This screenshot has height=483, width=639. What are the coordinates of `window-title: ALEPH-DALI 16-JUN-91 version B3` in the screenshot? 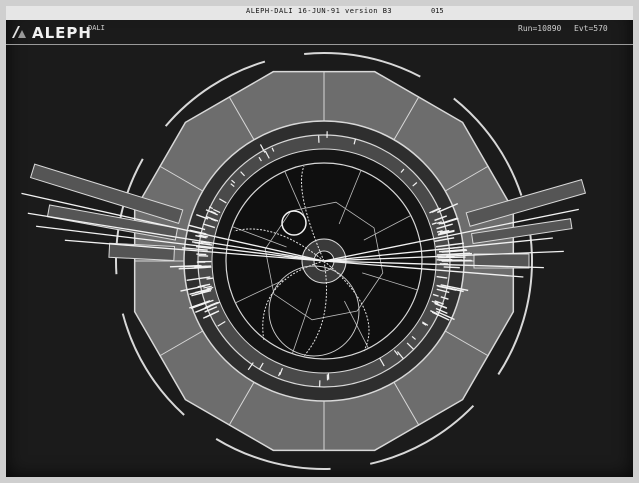 It's located at (319, 11).